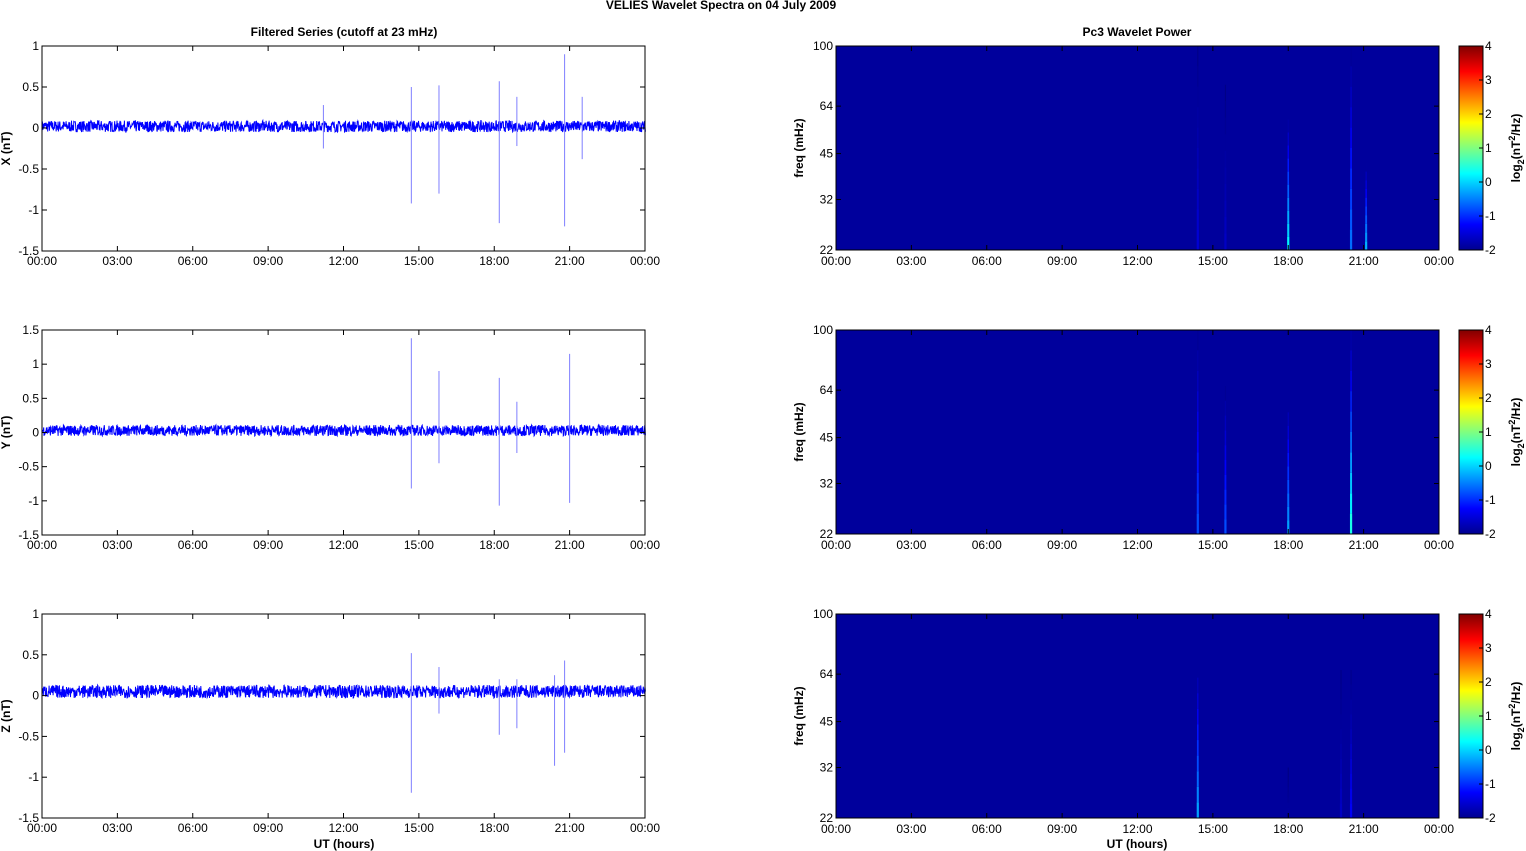  I want to click on plot-frame, so click(343, 148).